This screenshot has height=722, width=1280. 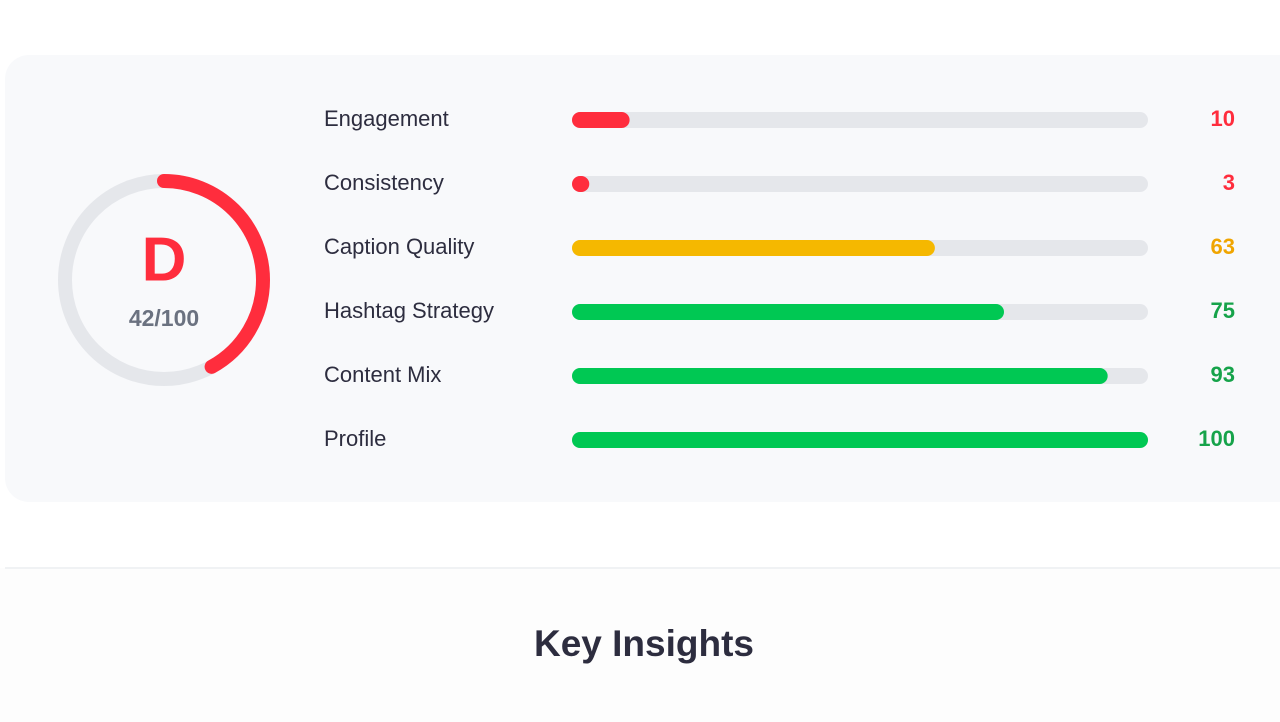 I want to click on section-title: Key Insights, so click(x=644, y=643).